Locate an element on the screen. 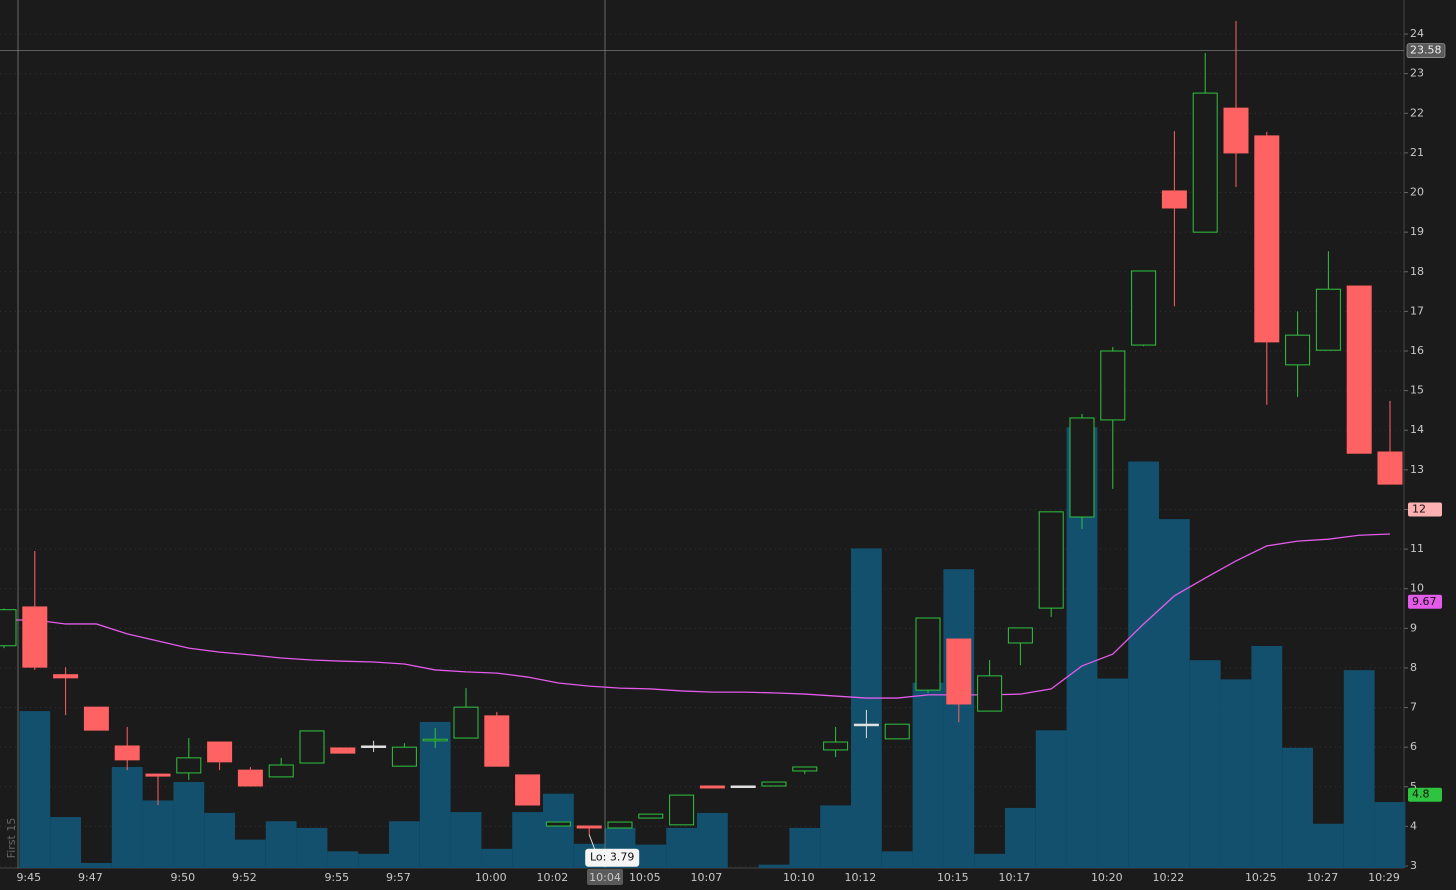  x-tick-label: 9:57 is located at coordinates (398, 877).